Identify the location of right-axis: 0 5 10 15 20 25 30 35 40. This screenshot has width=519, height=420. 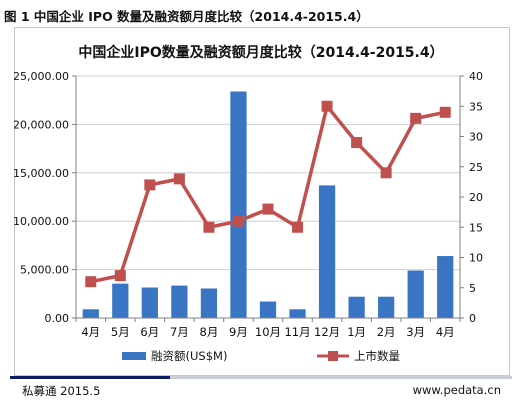
(471, 197).